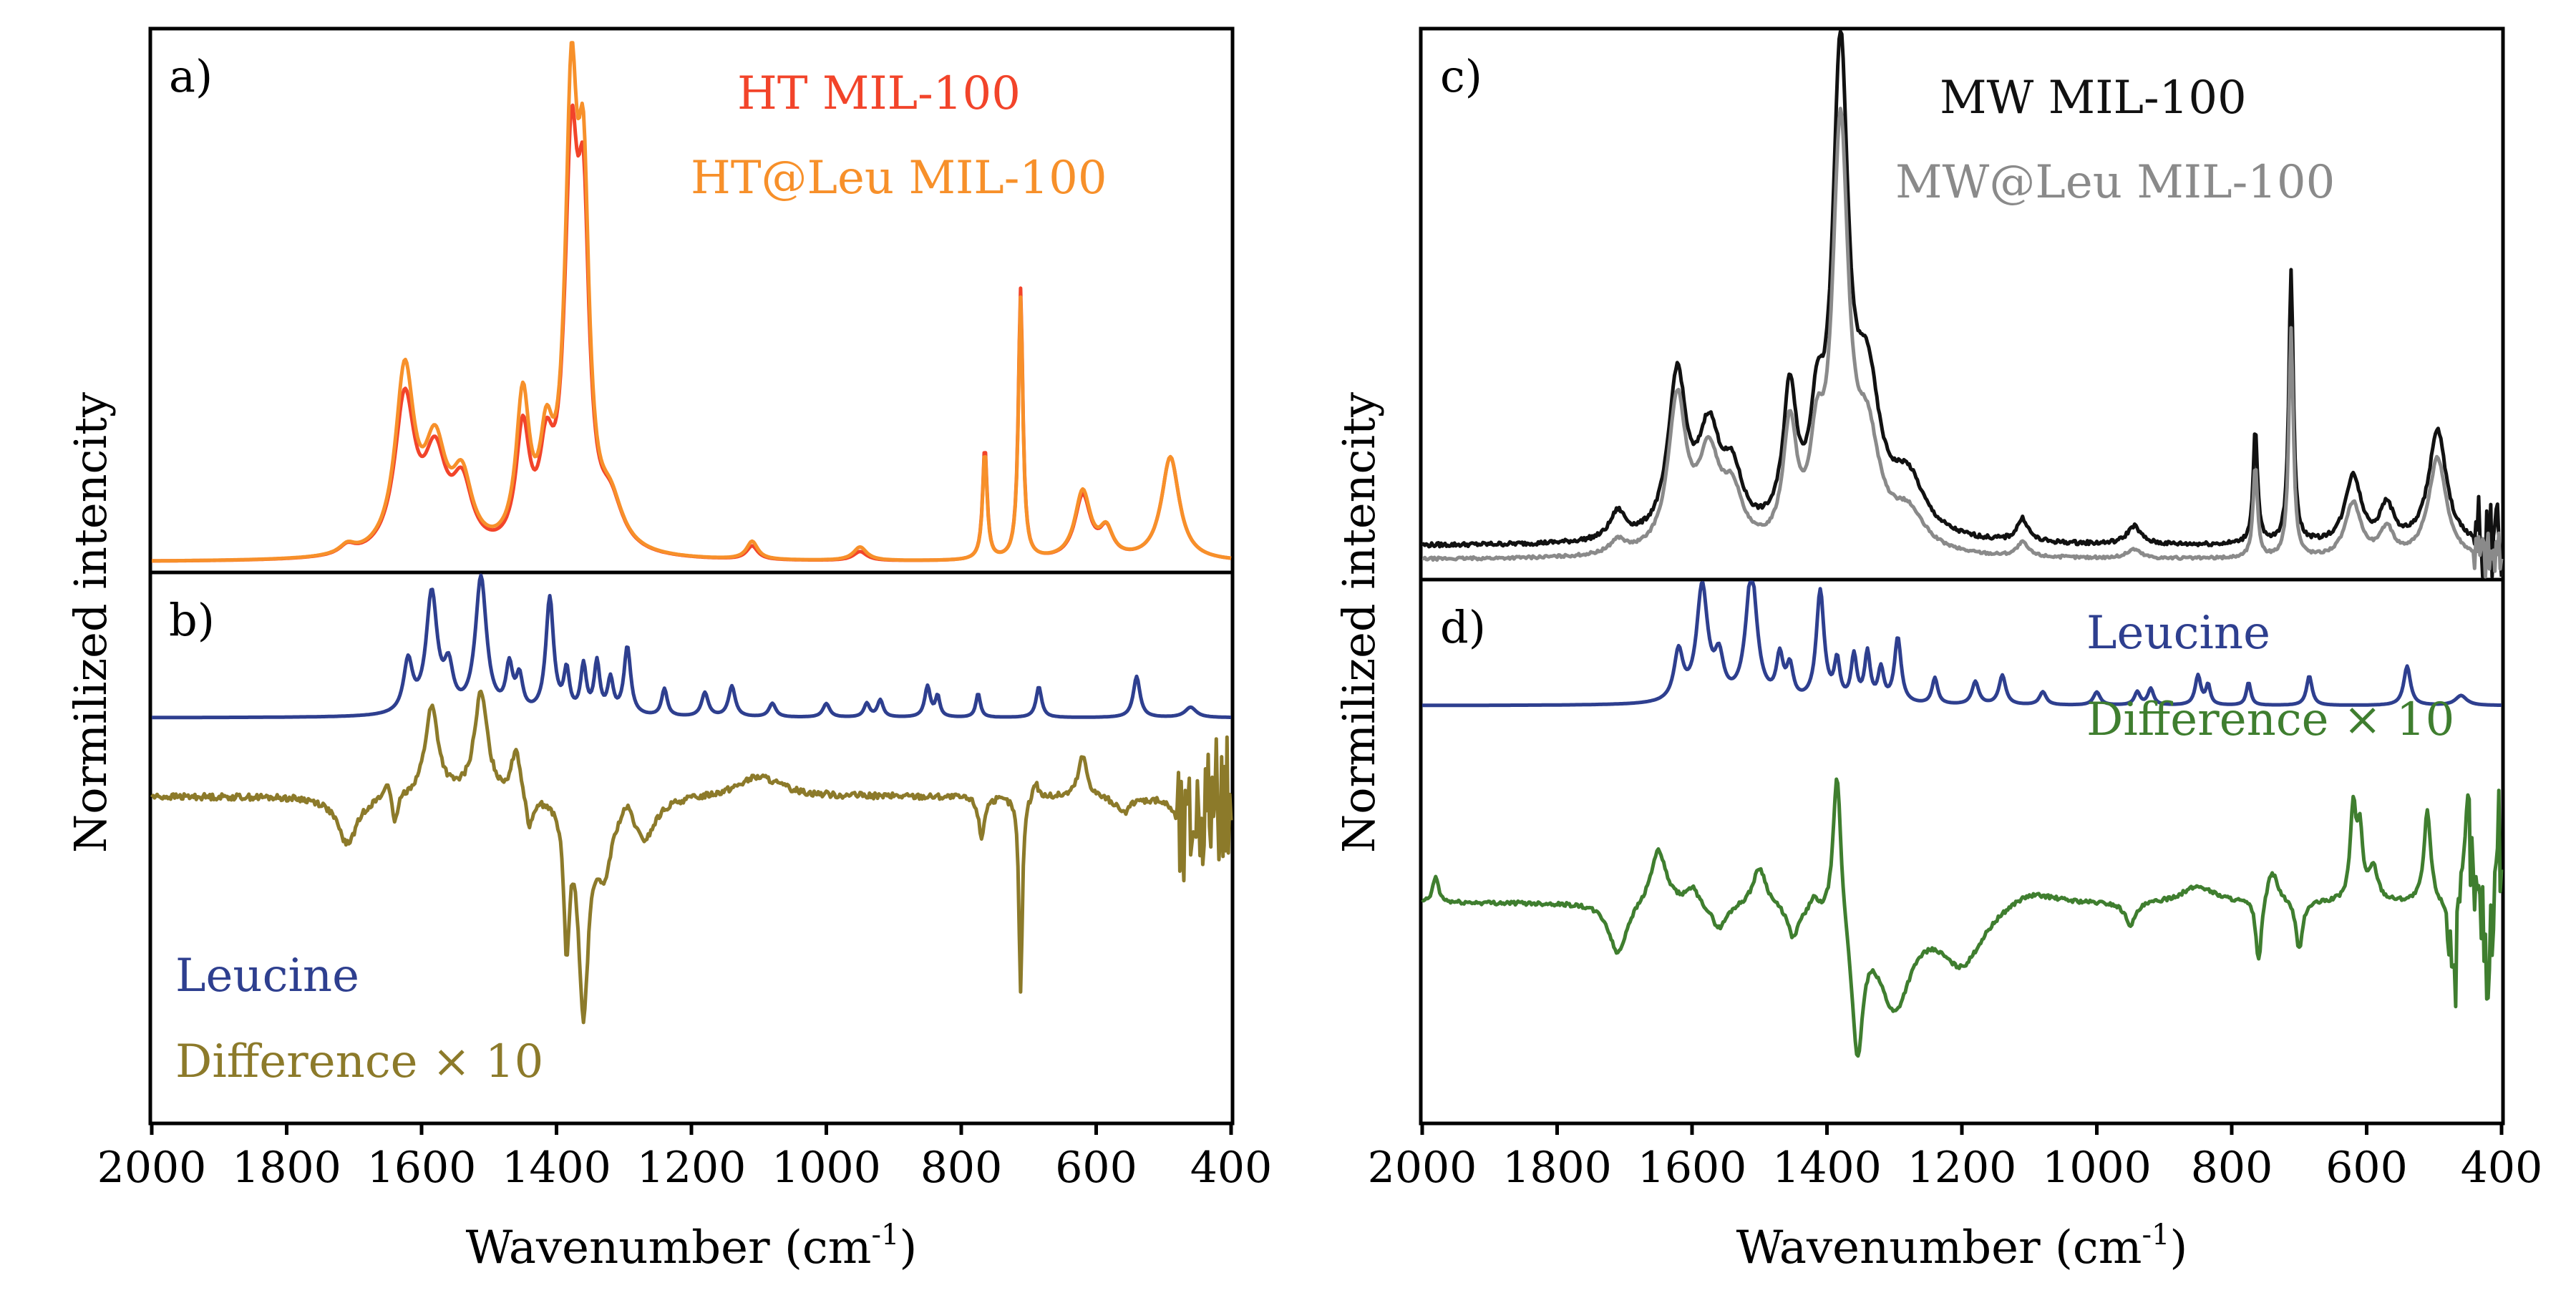 This screenshot has height=1303, width=2576. Describe the element at coordinates (879, 93) in the screenshot. I see `legend-ht-mil100: HT MIL-100` at that location.